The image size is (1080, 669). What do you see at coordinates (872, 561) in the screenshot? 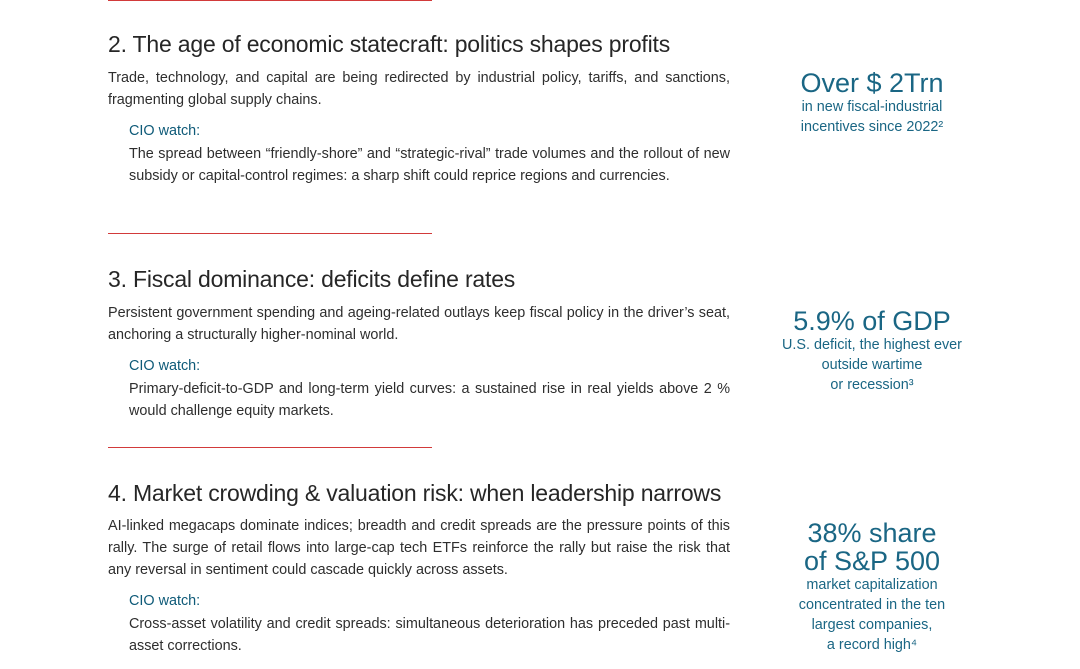
I see `stat-value-line: of S&P 500` at bounding box center [872, 561].